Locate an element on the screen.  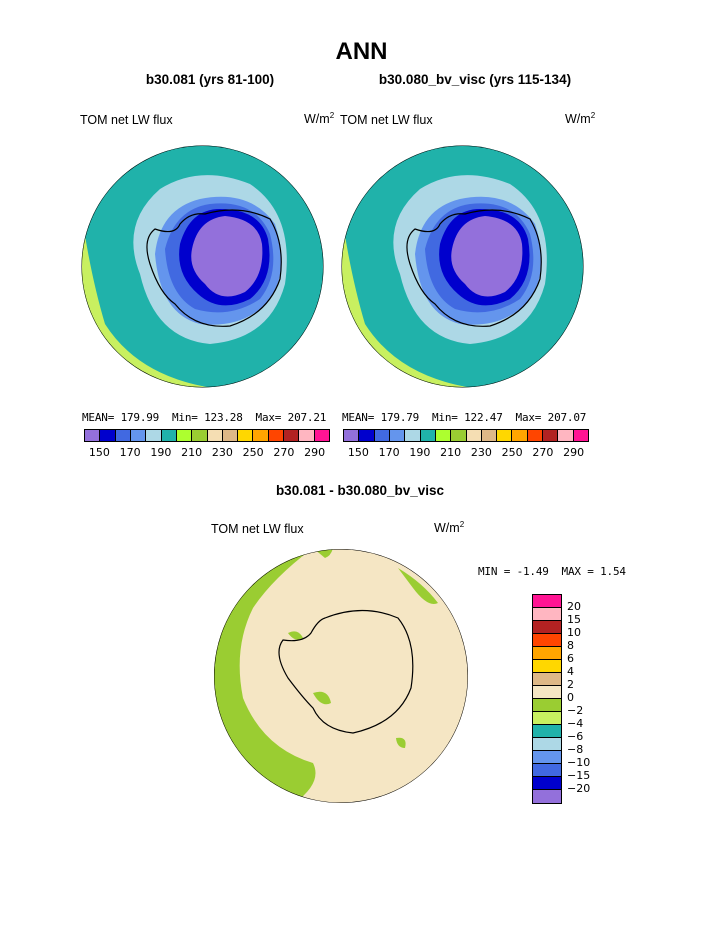
panel-1-units: W/m2 is located at coordinates (319, 119).